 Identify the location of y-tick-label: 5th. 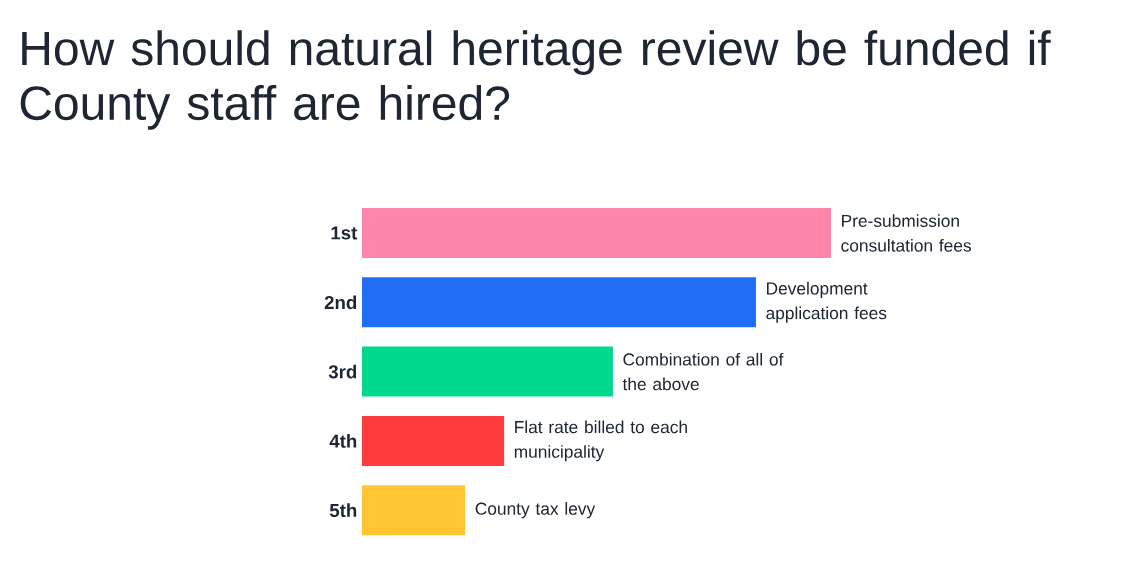
(343, 510).